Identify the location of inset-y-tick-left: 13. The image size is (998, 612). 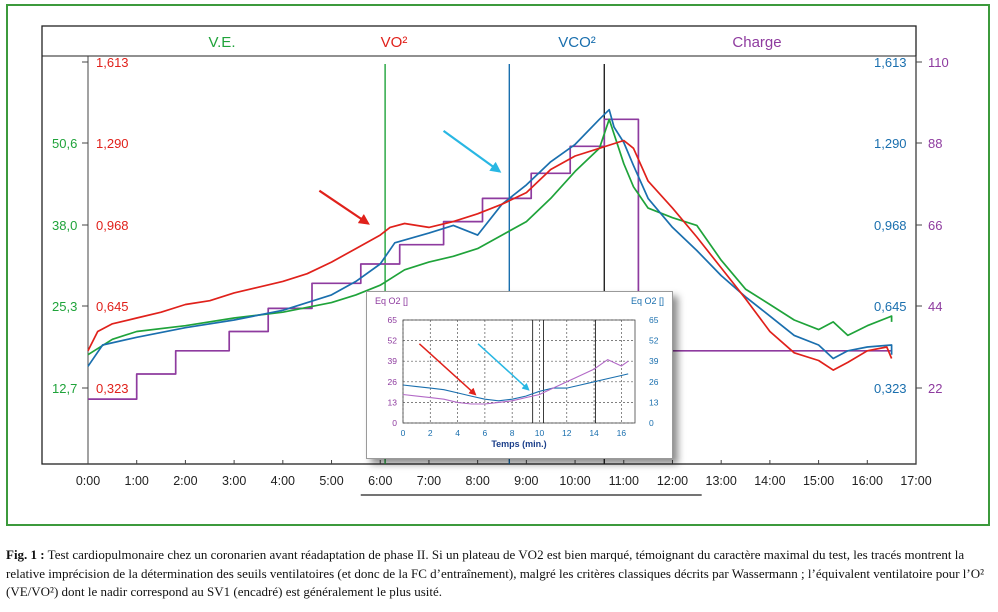
(393, 402).